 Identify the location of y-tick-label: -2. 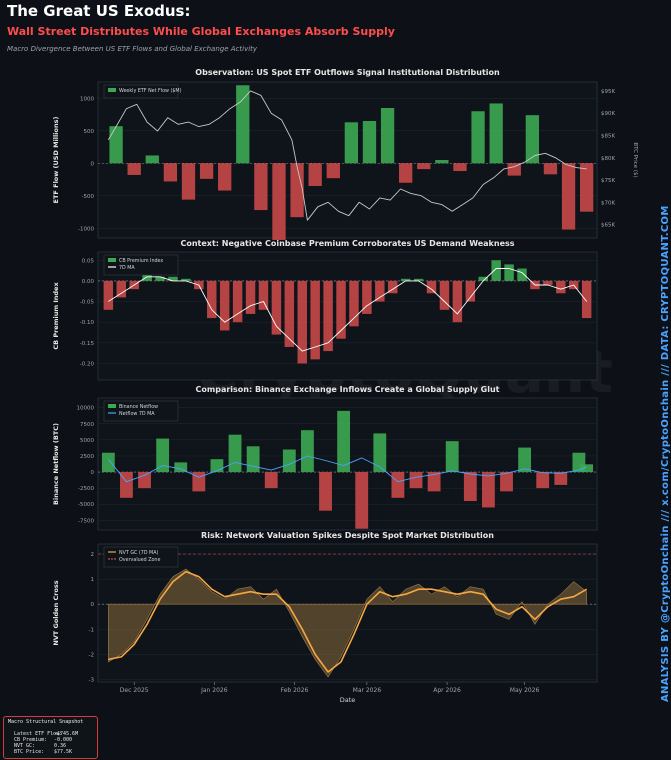
(91, 655).